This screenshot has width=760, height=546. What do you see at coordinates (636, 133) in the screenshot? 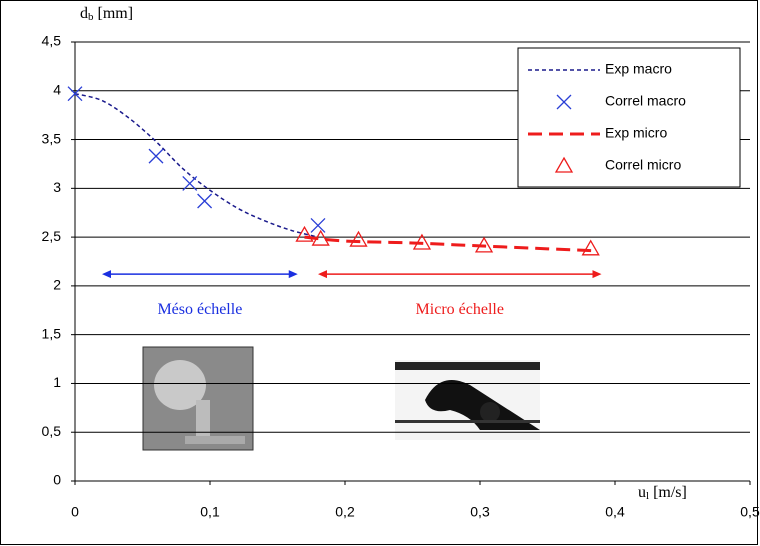
I see `legend-label: Exp micro` at bounding box center [636, 133].